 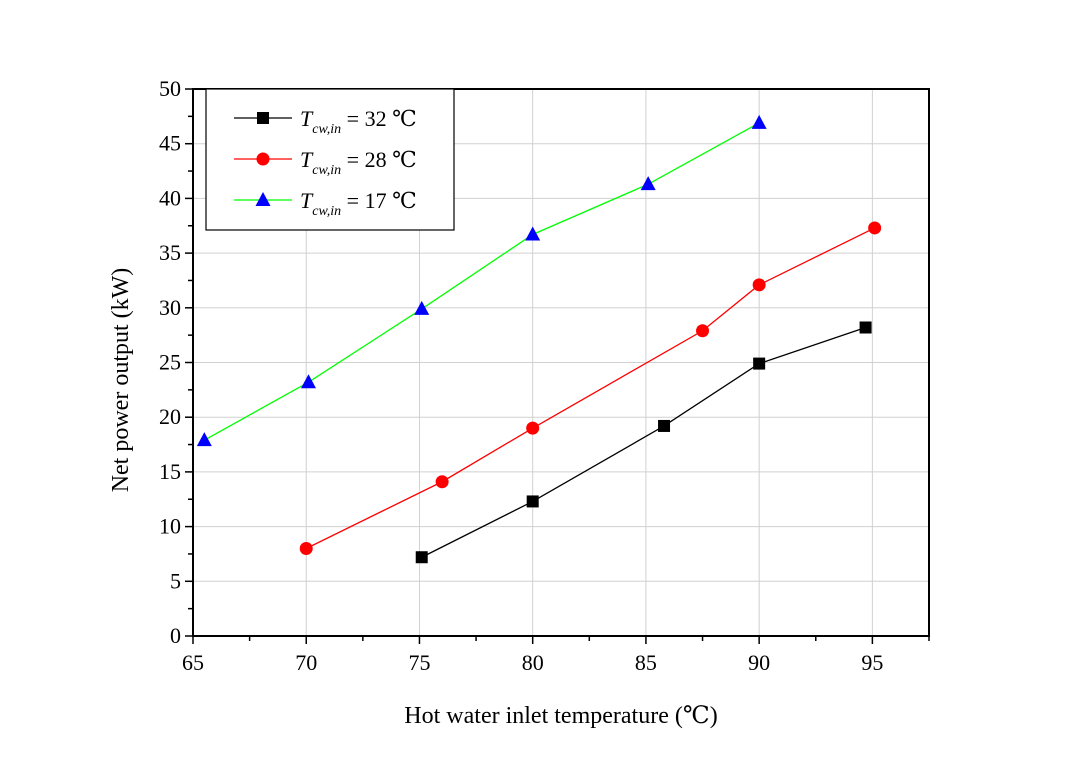 I want to click on y-tick-label: 5, so click(x=175, y=580).